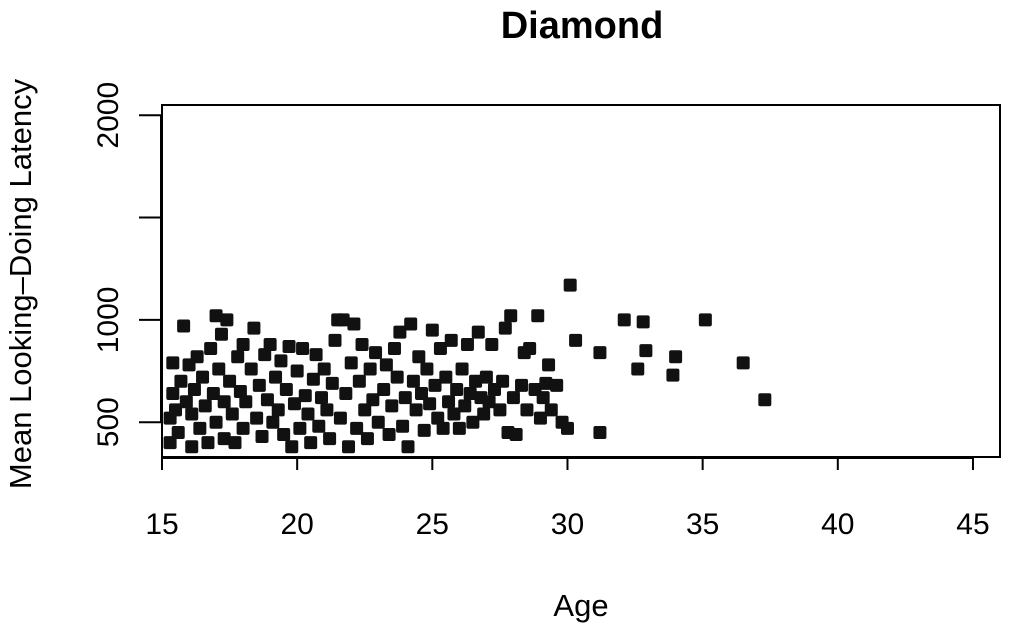  I want to click on x-tick-label: 20, so click(296, 524).